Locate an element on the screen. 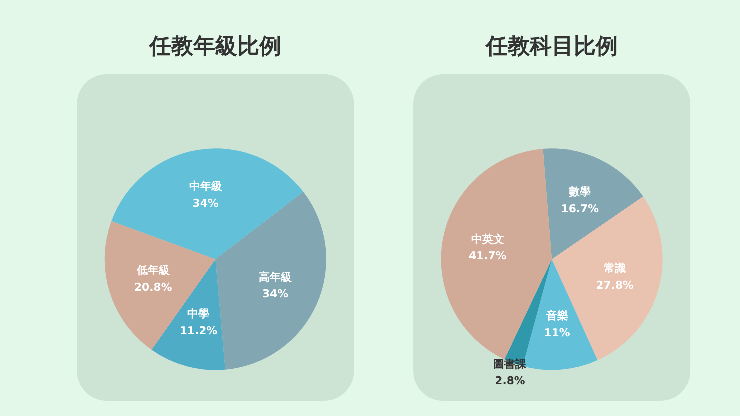 The image size is (740, 416). data-label: 27.8% is located at coordinates (615, 285).